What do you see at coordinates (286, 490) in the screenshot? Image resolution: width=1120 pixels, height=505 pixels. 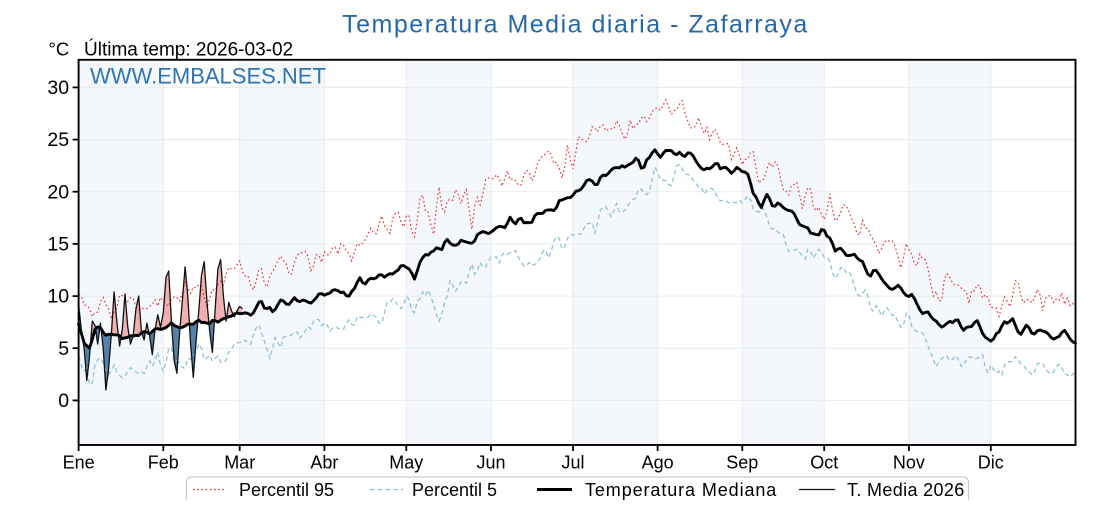 I see `svg-text: Percentil 95` at bounding box center [286, 490].